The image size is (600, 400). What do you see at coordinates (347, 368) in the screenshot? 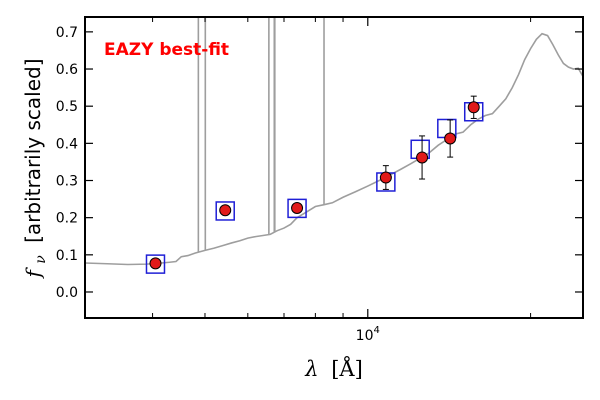
I see `x-axis-unit: [Å]` at bounding box center [347, 368].